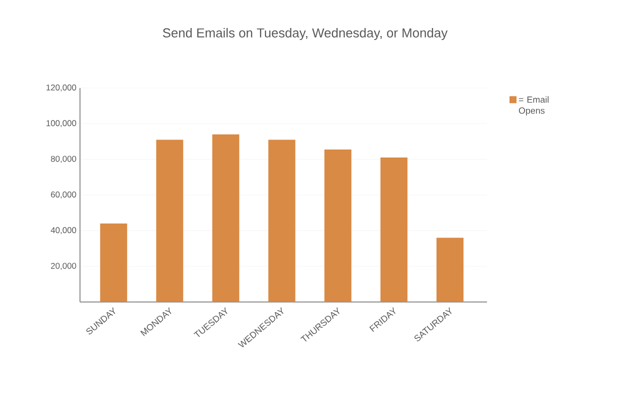 The image size is (630, 394). Describe the element at coordinates (61, 88) in the screenshot. I see `y-tick-label: 120,000` at that location.